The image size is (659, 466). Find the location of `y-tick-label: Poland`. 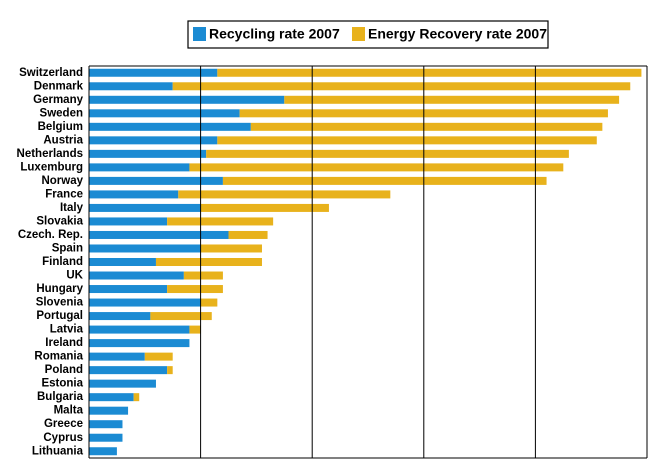

y-tick-label: Poland is located at coordinates (64, 370).